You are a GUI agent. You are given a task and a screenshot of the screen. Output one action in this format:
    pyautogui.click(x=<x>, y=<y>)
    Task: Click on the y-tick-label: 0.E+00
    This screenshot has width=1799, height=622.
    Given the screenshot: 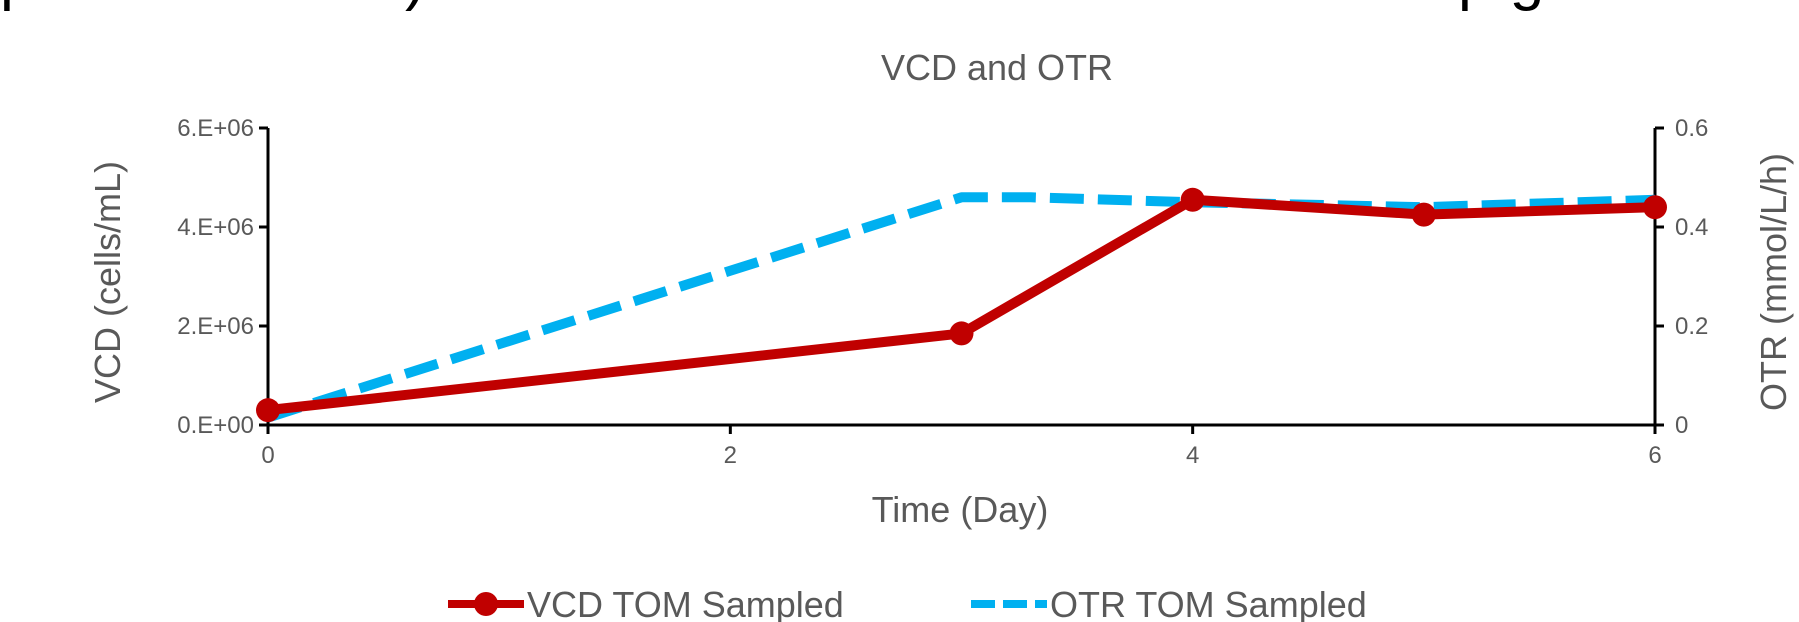 What is the action you would take?
    pyautogui.click(x=215, y=425)
    